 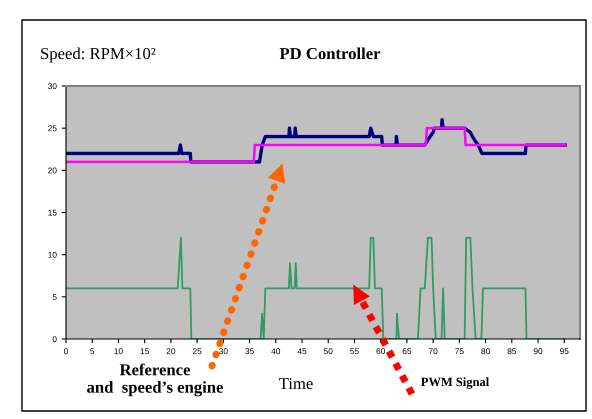 I want to click on x-tick-label: 50, so click(x=328, y=351).